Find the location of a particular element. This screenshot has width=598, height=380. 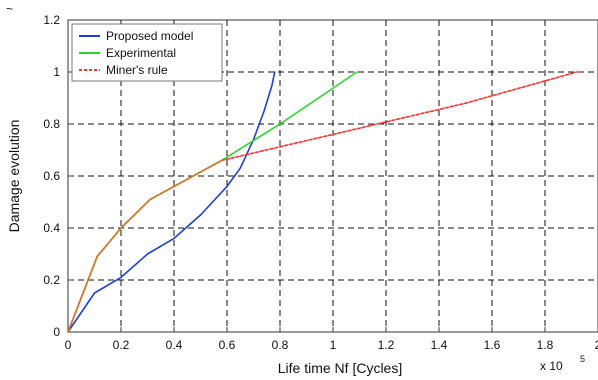

y-tick-label-0: 0 is located at coordinates (56, 332).